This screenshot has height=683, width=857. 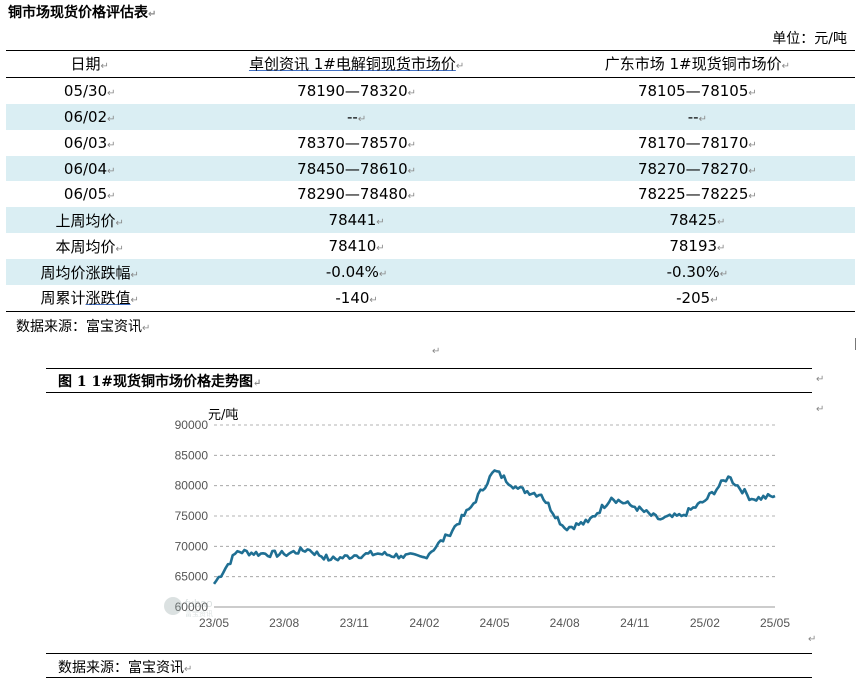 I want to click on price-series-line, so click(x=494, y=527).